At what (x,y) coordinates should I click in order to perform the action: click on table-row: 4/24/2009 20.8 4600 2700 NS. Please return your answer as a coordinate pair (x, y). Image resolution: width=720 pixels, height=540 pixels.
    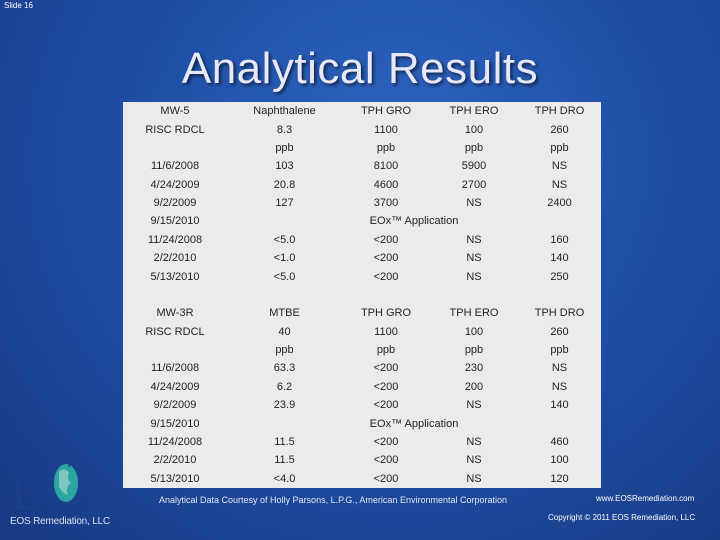
    Looking at the image, I should click on (362, 185).